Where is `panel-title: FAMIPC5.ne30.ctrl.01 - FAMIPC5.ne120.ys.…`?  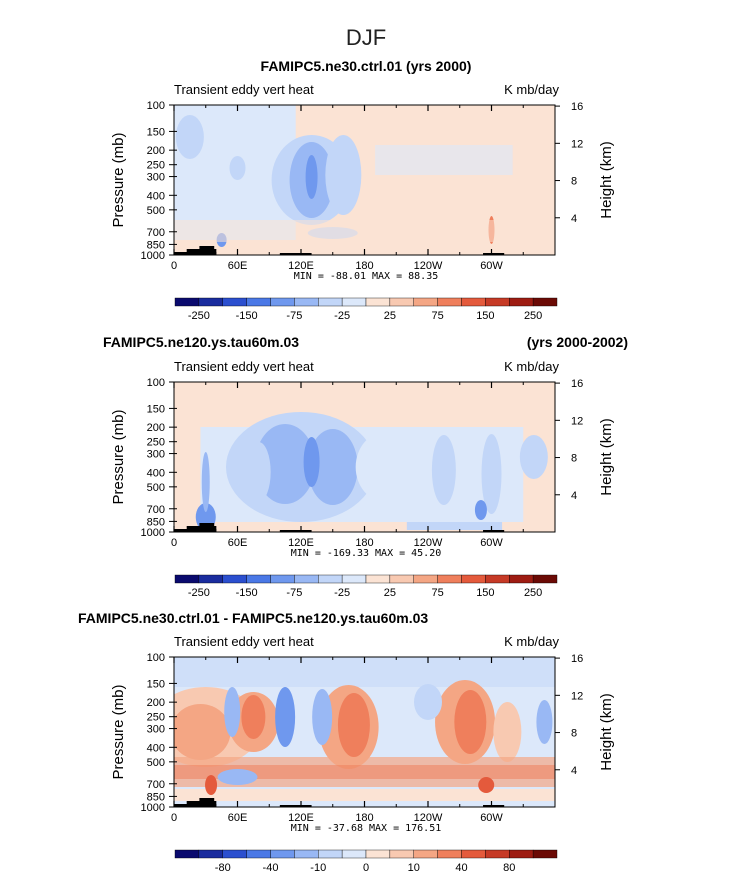 panel-title: FAMIPC5.ne30.ctrl.01 - FAMIPC5.ne120.ys.… is located at coordinates (253, 618).